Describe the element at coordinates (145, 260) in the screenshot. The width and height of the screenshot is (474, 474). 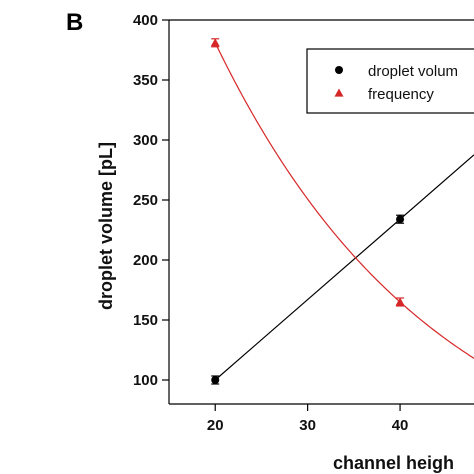
I see `y-tick-label: 200` at that location.